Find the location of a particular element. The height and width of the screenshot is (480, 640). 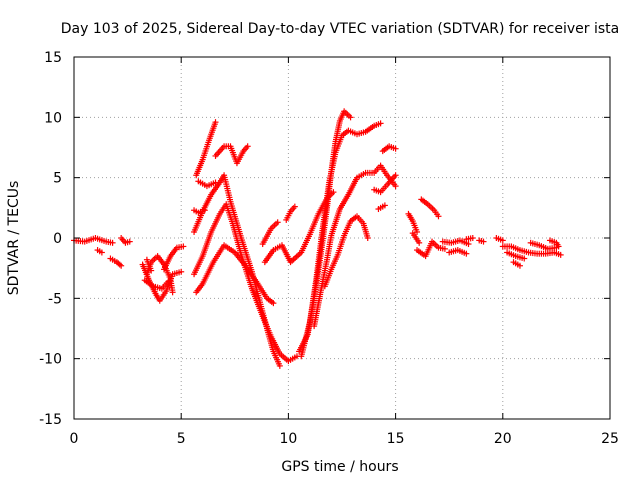

y-tick-label: 5 is located at coordinates (57, 179).